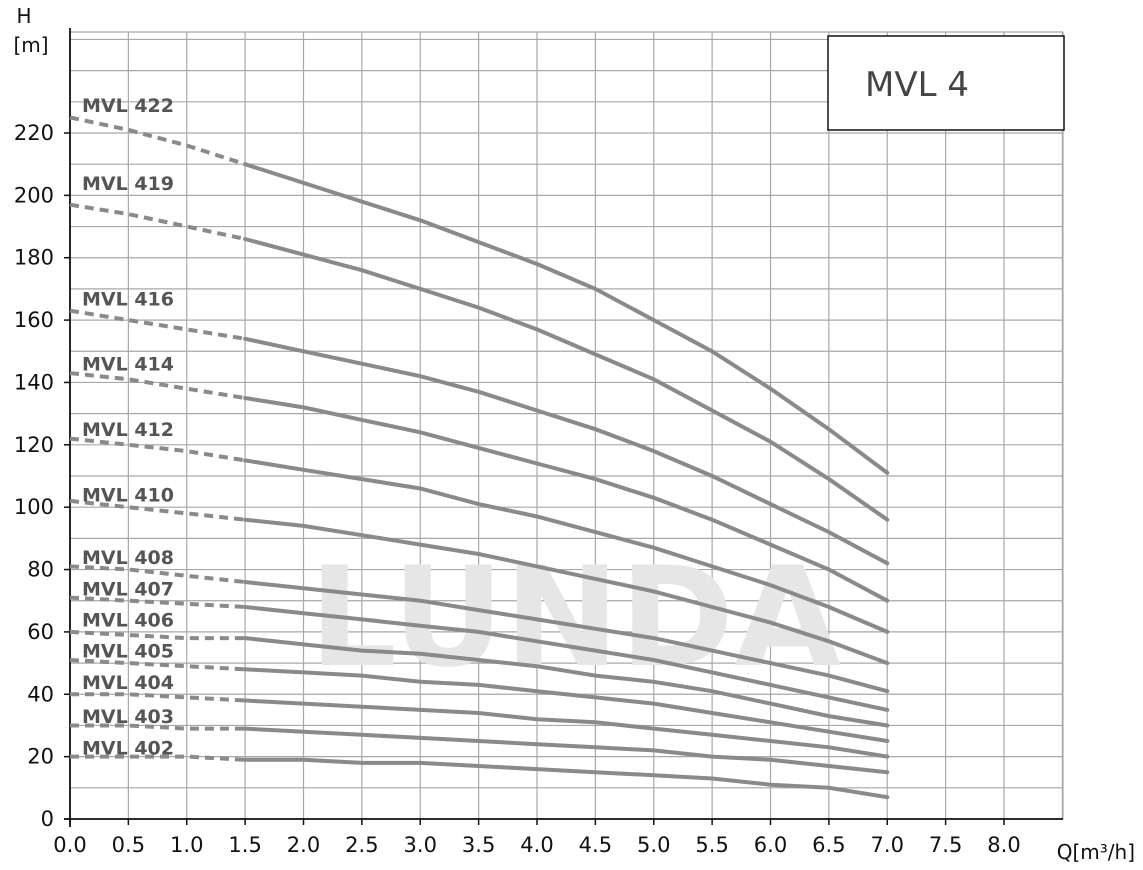 This screenshot has height=870, width=1143. Describe the element at coordinates (128, 717) in the screenshot. I see `series-label: MVL 403` at that location.